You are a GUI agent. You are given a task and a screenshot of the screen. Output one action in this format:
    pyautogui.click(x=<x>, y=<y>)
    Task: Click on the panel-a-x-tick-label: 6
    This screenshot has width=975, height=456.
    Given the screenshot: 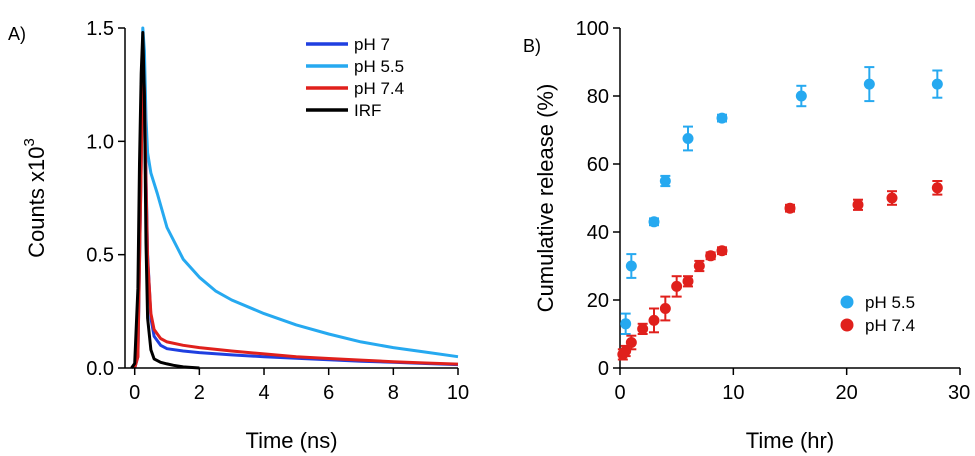 What is the action you would take?
    pyautogui.click(x=328, y=393)
    